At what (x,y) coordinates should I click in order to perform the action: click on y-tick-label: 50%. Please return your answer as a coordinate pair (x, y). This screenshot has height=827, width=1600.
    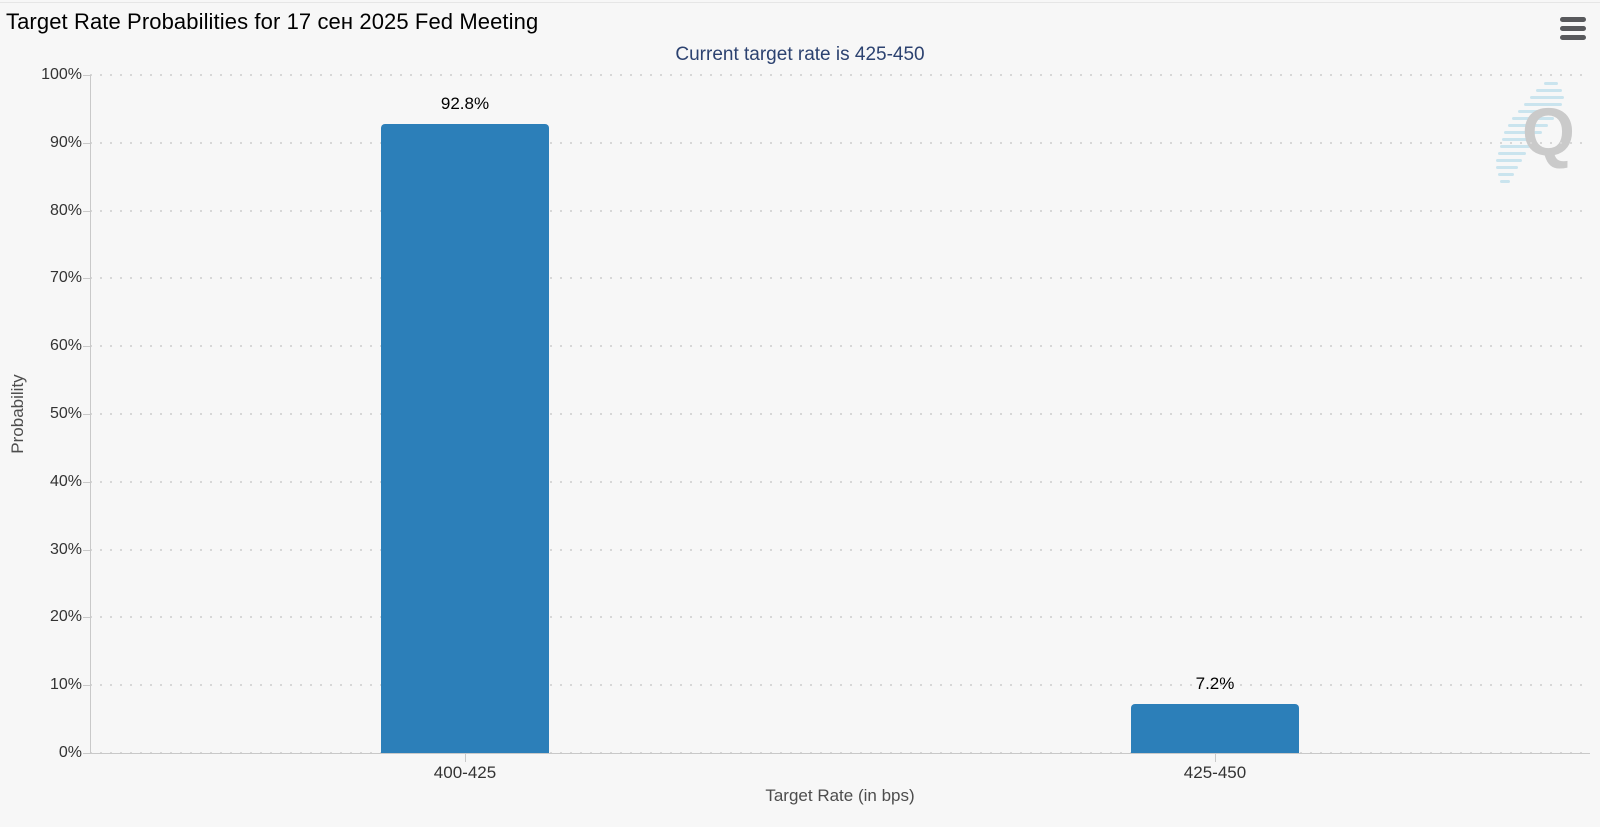
    Looking at the image, I should click on (65, 413).